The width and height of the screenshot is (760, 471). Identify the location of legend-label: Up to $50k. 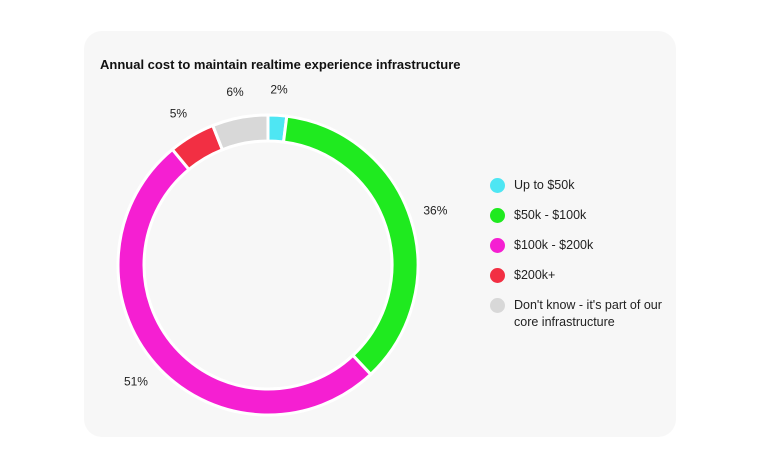
(544, 185).